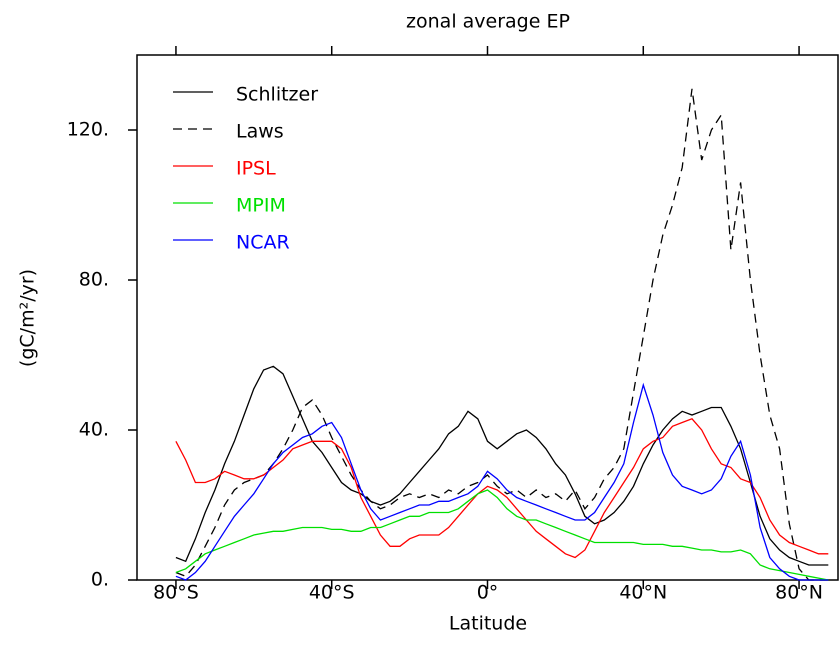 Image resolution: width=839 pixels, height=666 pixels. I want to click on x-tick-label: 80°N, so click(799, 593).